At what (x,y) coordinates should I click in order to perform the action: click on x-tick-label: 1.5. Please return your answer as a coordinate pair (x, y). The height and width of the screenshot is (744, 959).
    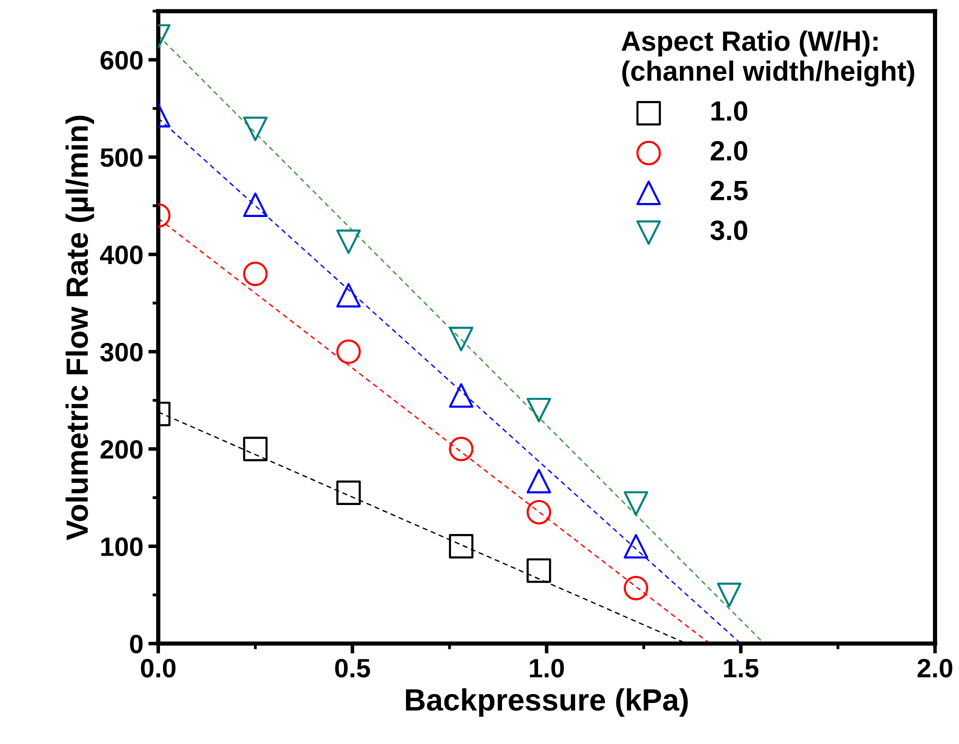
    Looking at the image, I should click on (741, 668).